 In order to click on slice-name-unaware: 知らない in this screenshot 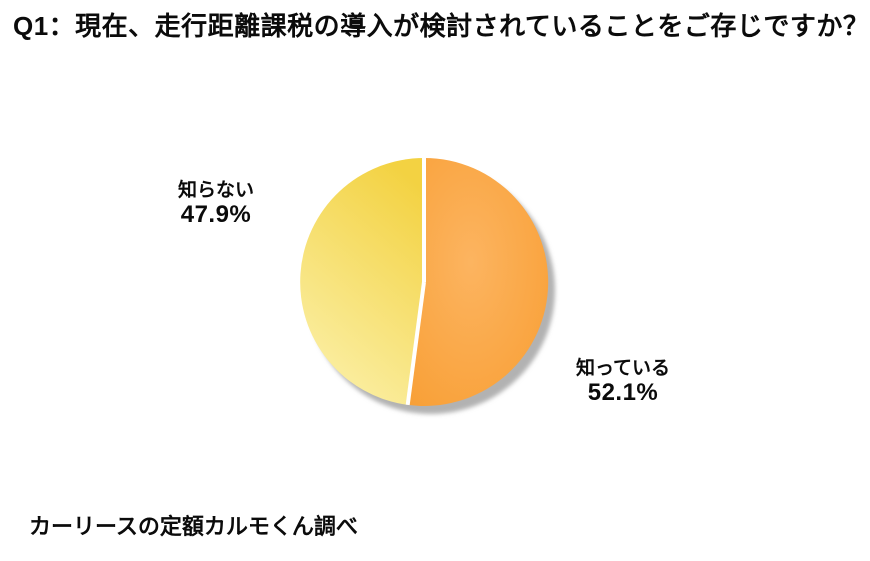, I will do `click(215, 190)`.